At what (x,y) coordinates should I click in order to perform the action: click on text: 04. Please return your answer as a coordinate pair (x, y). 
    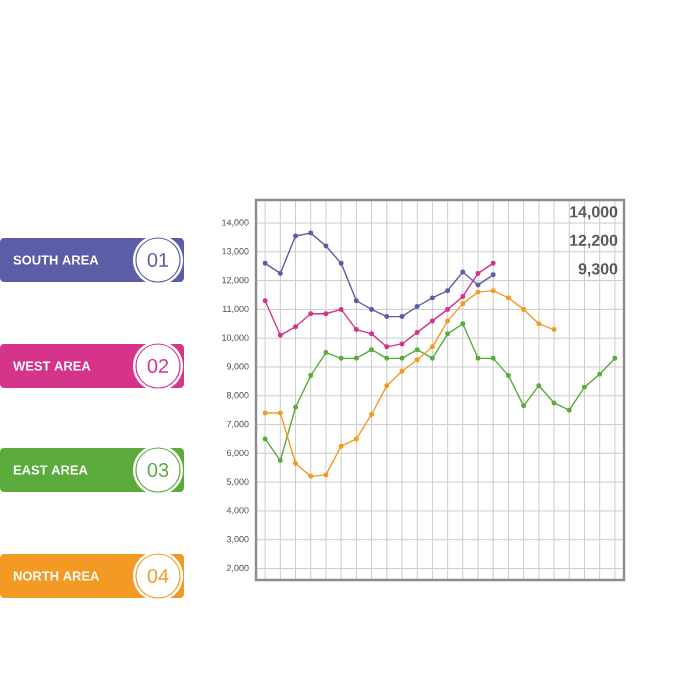
    Looking at the image, I should click on (158, 576).